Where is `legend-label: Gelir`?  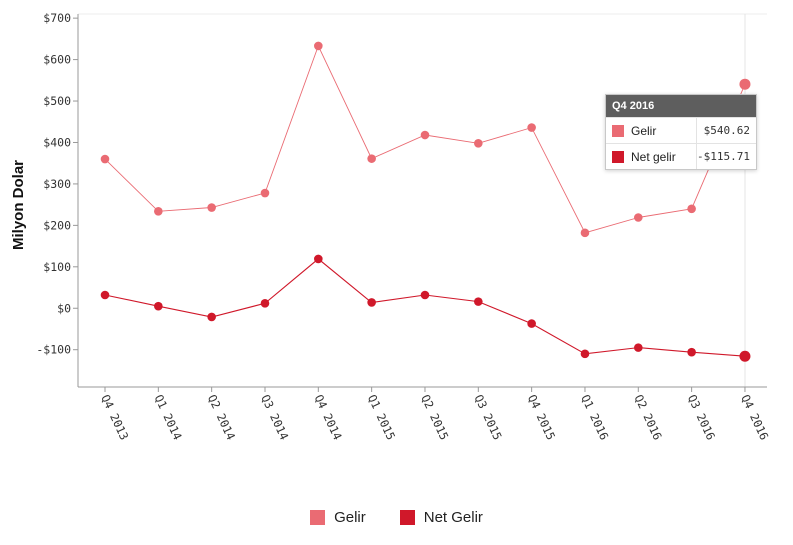 legend-label: Gelir is located at coordinates (350, 517).